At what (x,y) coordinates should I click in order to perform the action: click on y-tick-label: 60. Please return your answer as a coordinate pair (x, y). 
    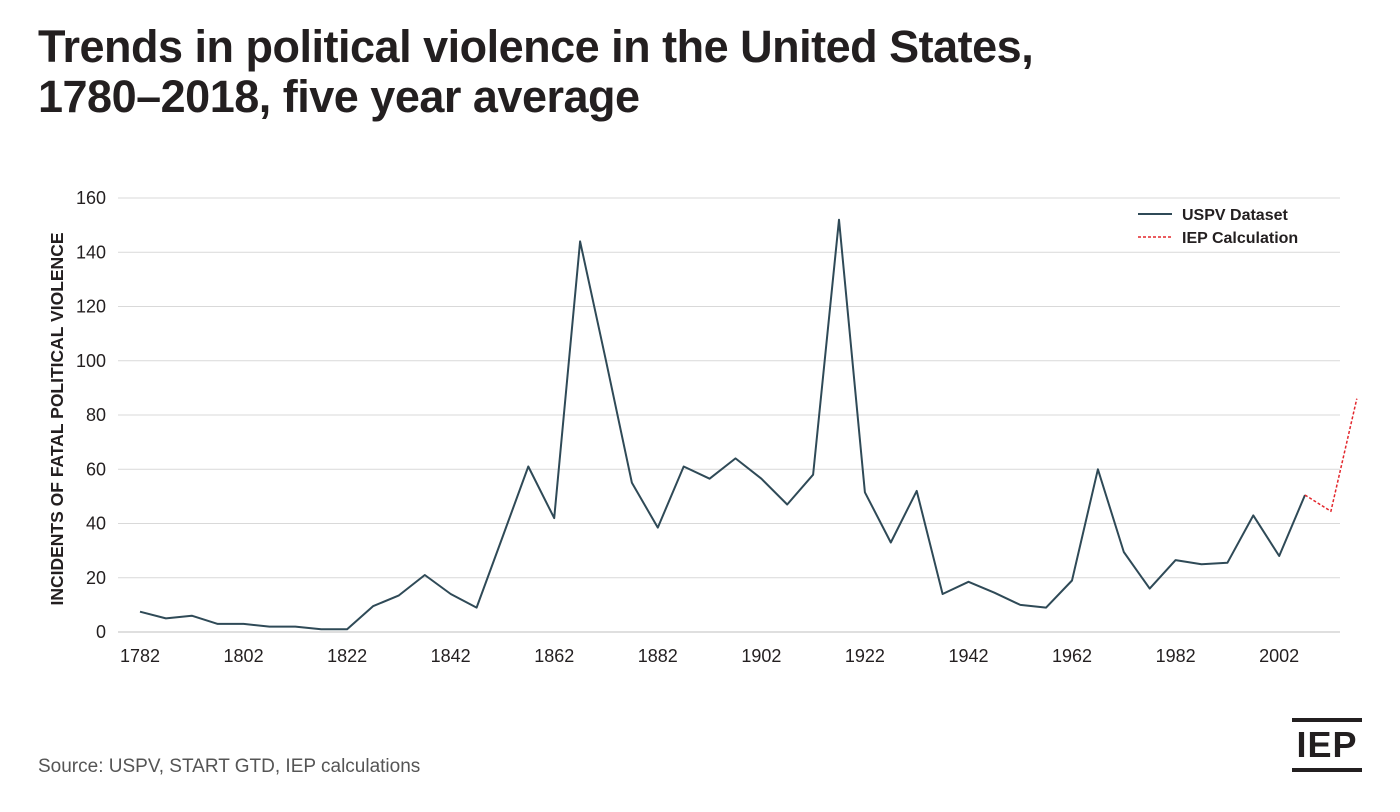
    Looking at the image, I should click on (96, 469).